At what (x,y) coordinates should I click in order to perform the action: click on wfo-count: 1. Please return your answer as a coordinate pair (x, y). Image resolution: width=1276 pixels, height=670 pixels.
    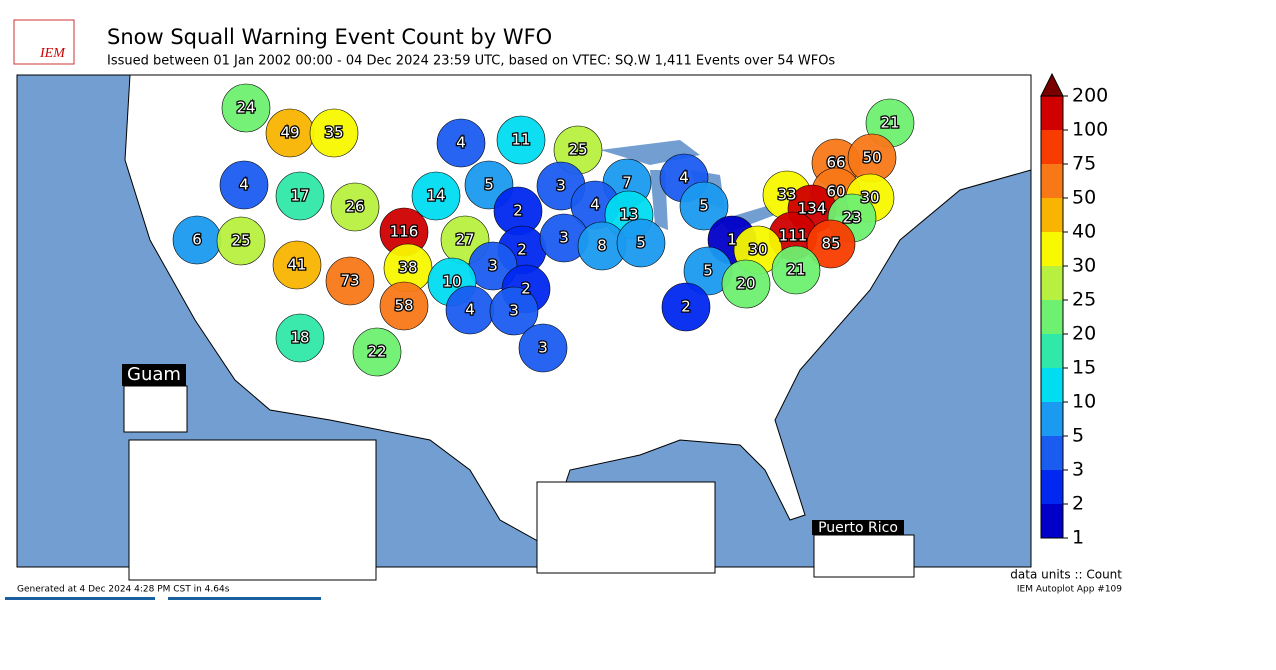
    Looking at the image, I should click on (732, 240).